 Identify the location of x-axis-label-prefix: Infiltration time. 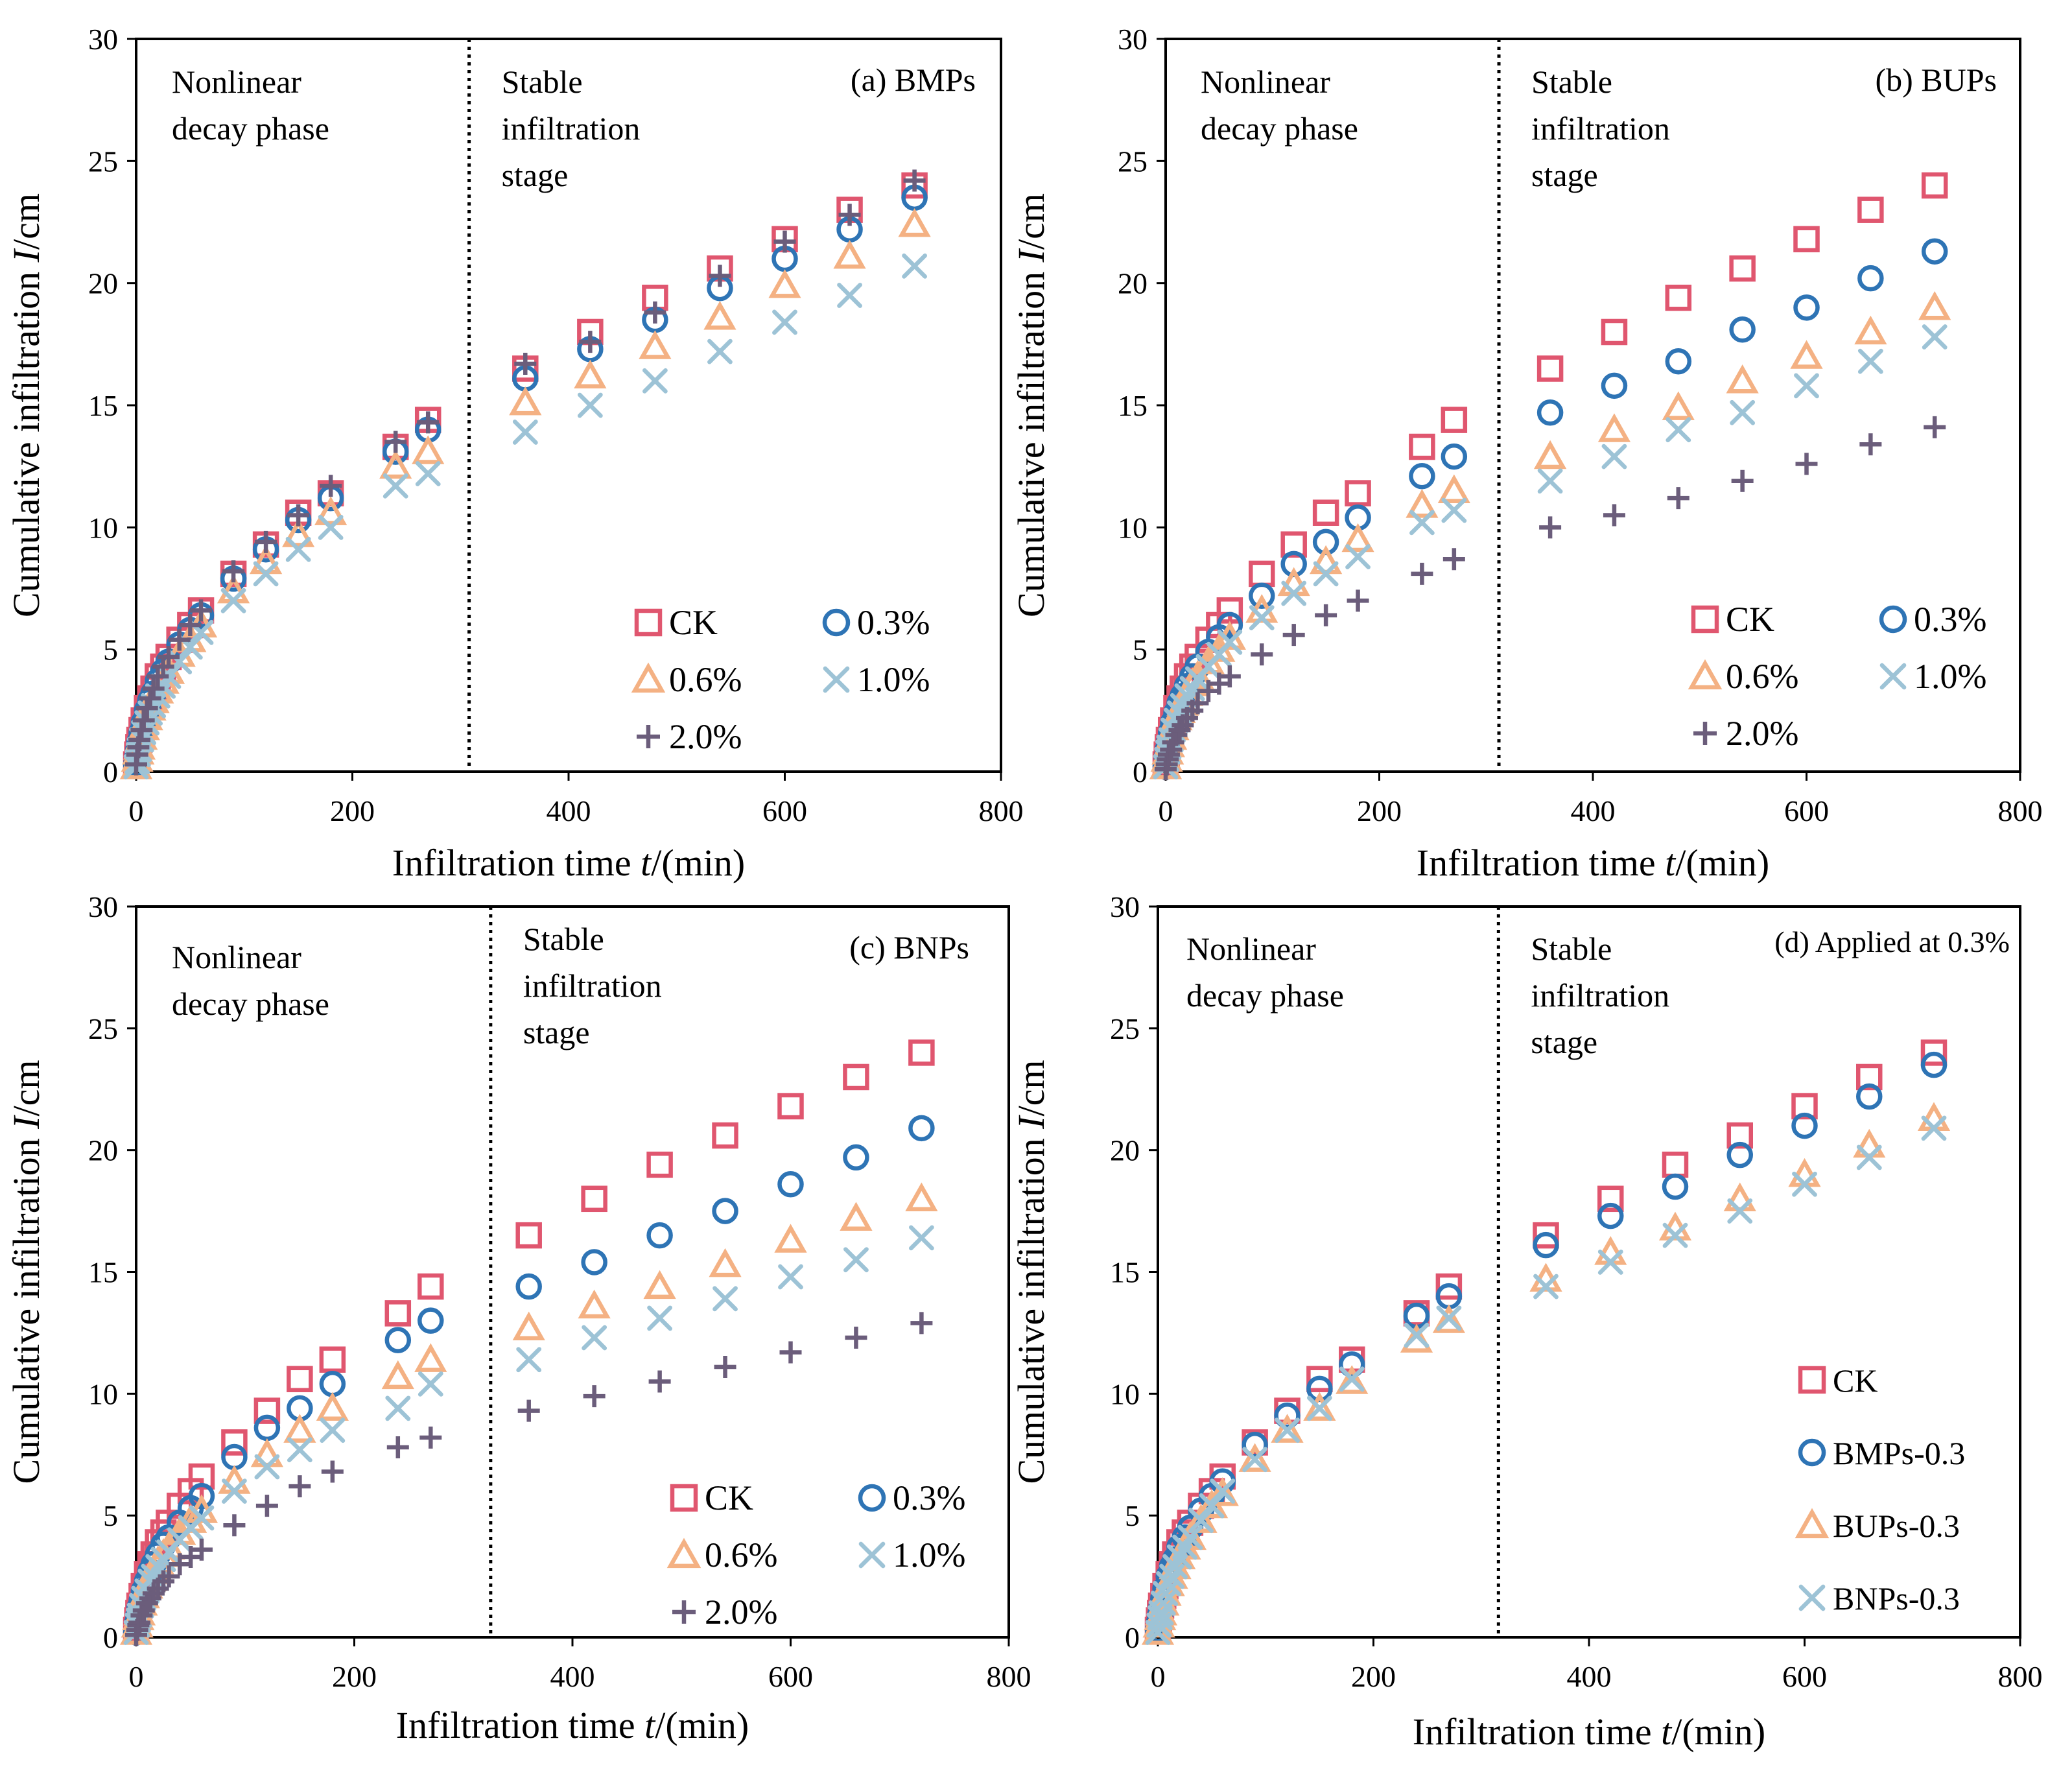
(520, 1725).